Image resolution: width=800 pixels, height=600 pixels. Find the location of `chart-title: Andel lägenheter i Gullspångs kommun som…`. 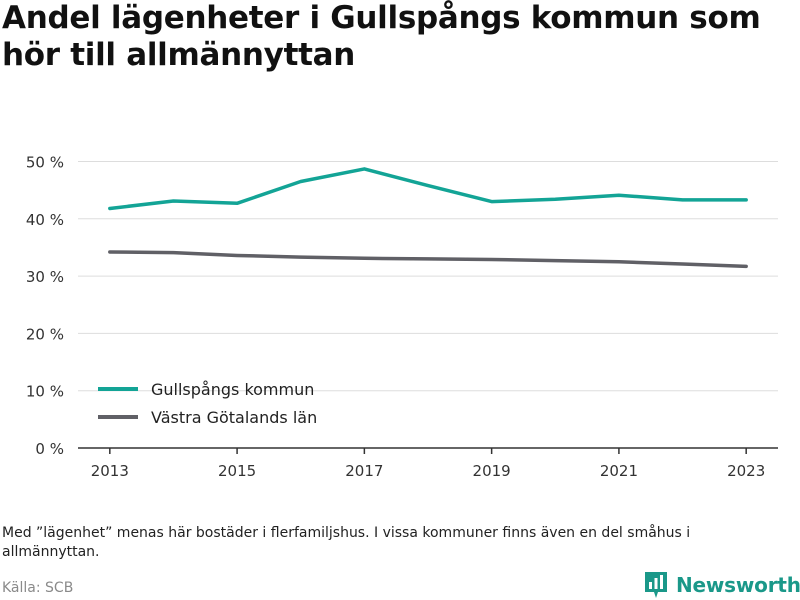

chart-title: Andel lägenheter i Gullspångs kommun som… is located at coordinates (381, 36).